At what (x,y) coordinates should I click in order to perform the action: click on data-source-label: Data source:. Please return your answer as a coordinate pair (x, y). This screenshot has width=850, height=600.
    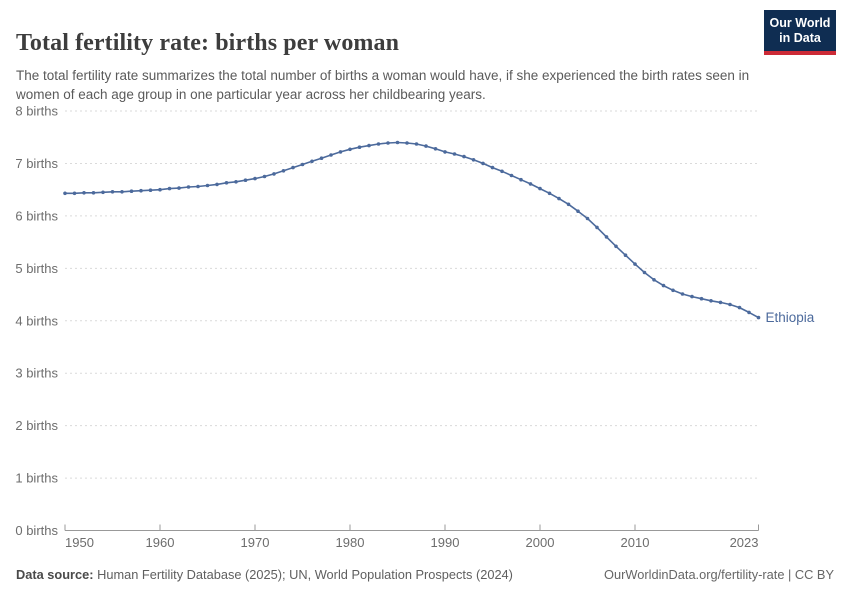
    Looking at the image, I should click on (55, 574).